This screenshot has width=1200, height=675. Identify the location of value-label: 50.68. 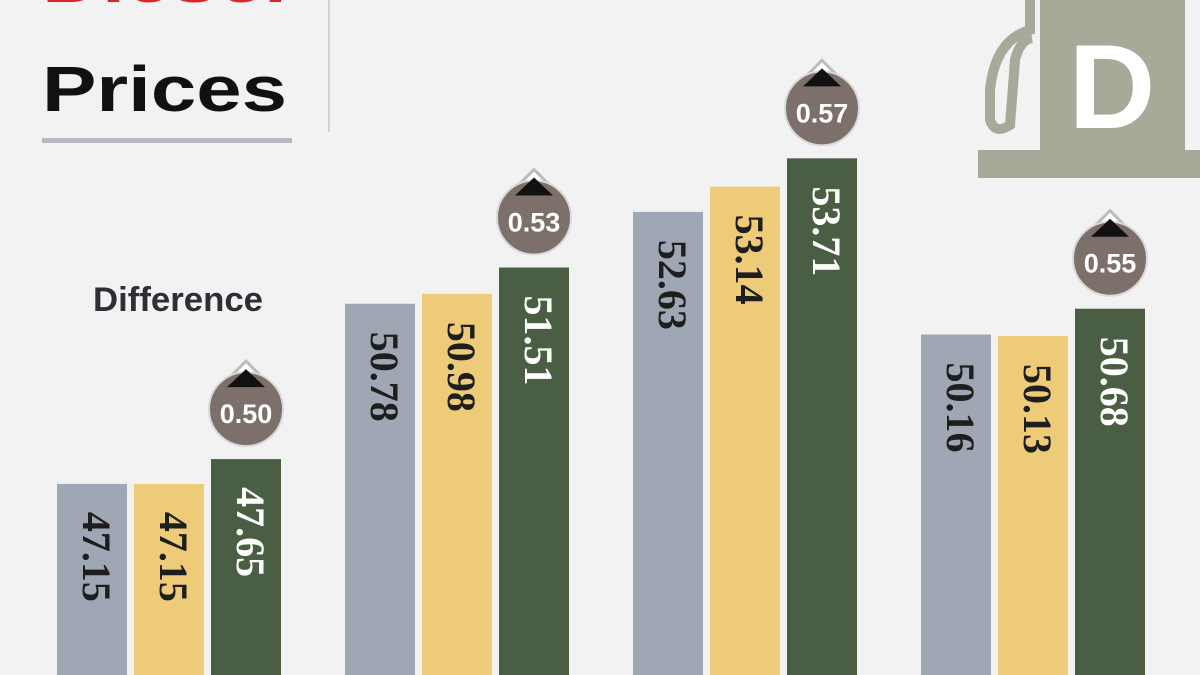
(1114, 382).